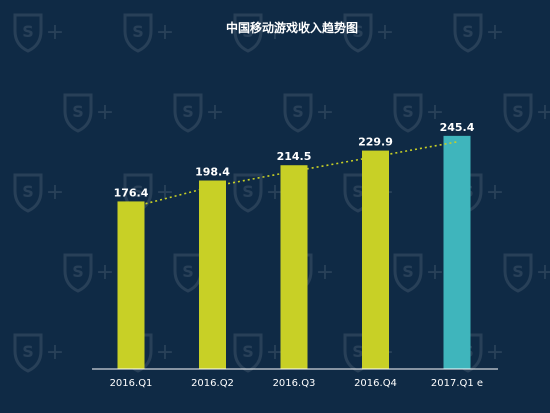  I want to click on trend-line, so click(294, 175).